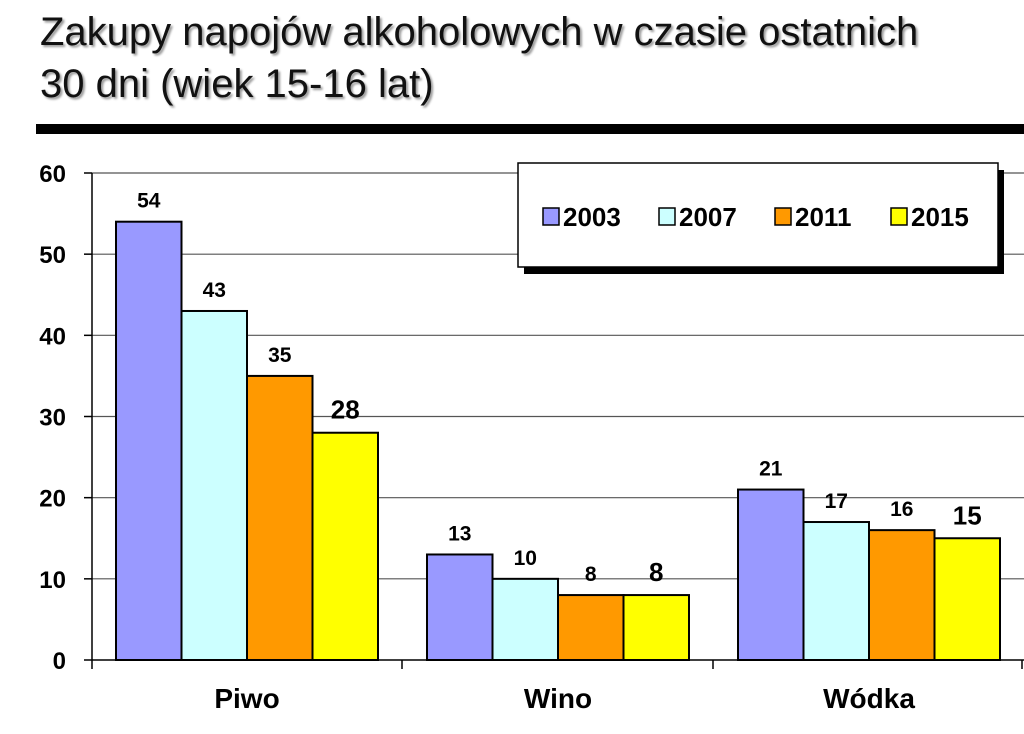 The height and width of the screenshot is (734, 1024). What do you see at coordinates (52, 580) in the screenshot?
I see `y-tick-label: 10` at bounding box center [52, 580].